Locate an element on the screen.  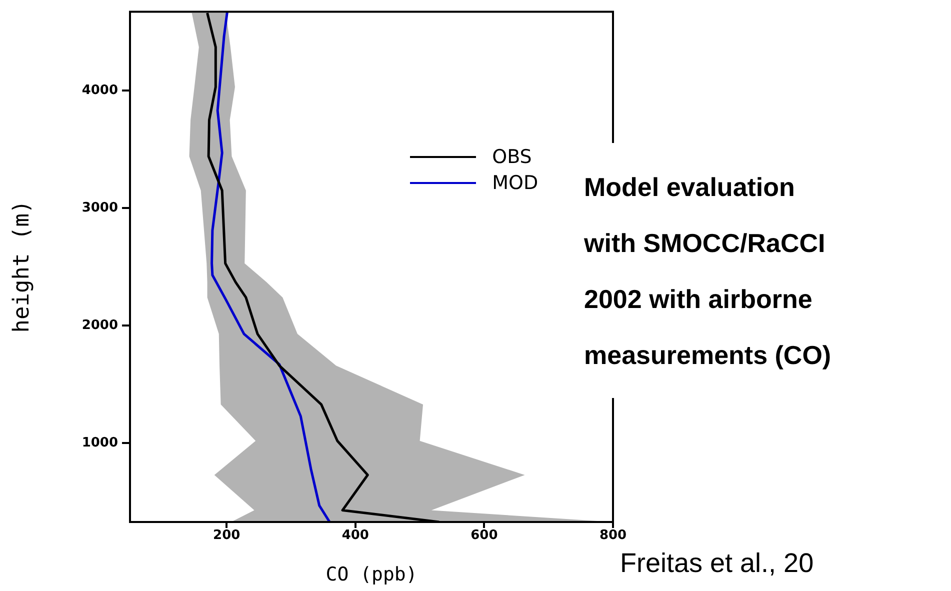
y-tick-label: 3000 is located at coordinates (100, 208).